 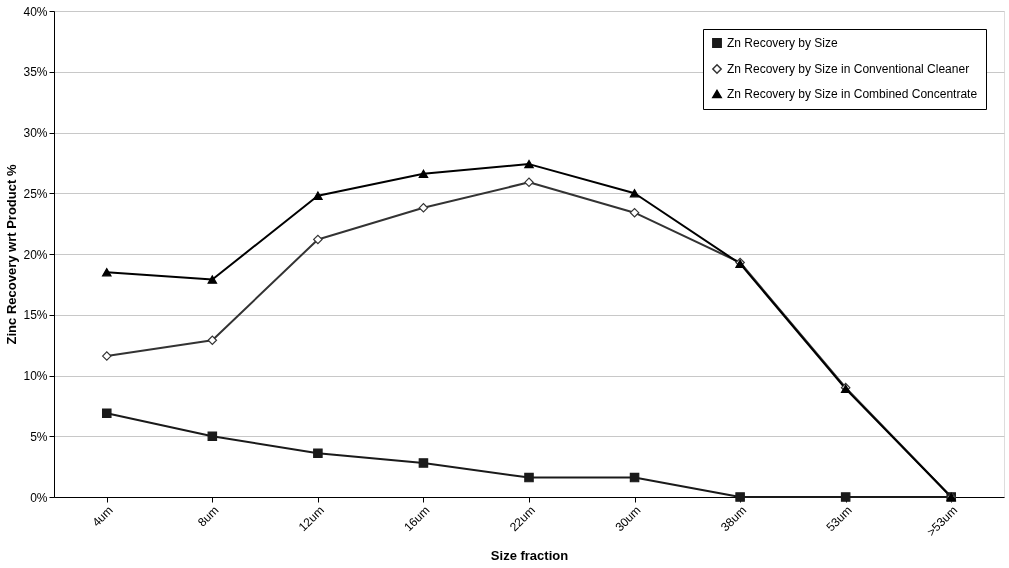 I want to click on y-tick-label: 20%, so click(x=35, y=254).